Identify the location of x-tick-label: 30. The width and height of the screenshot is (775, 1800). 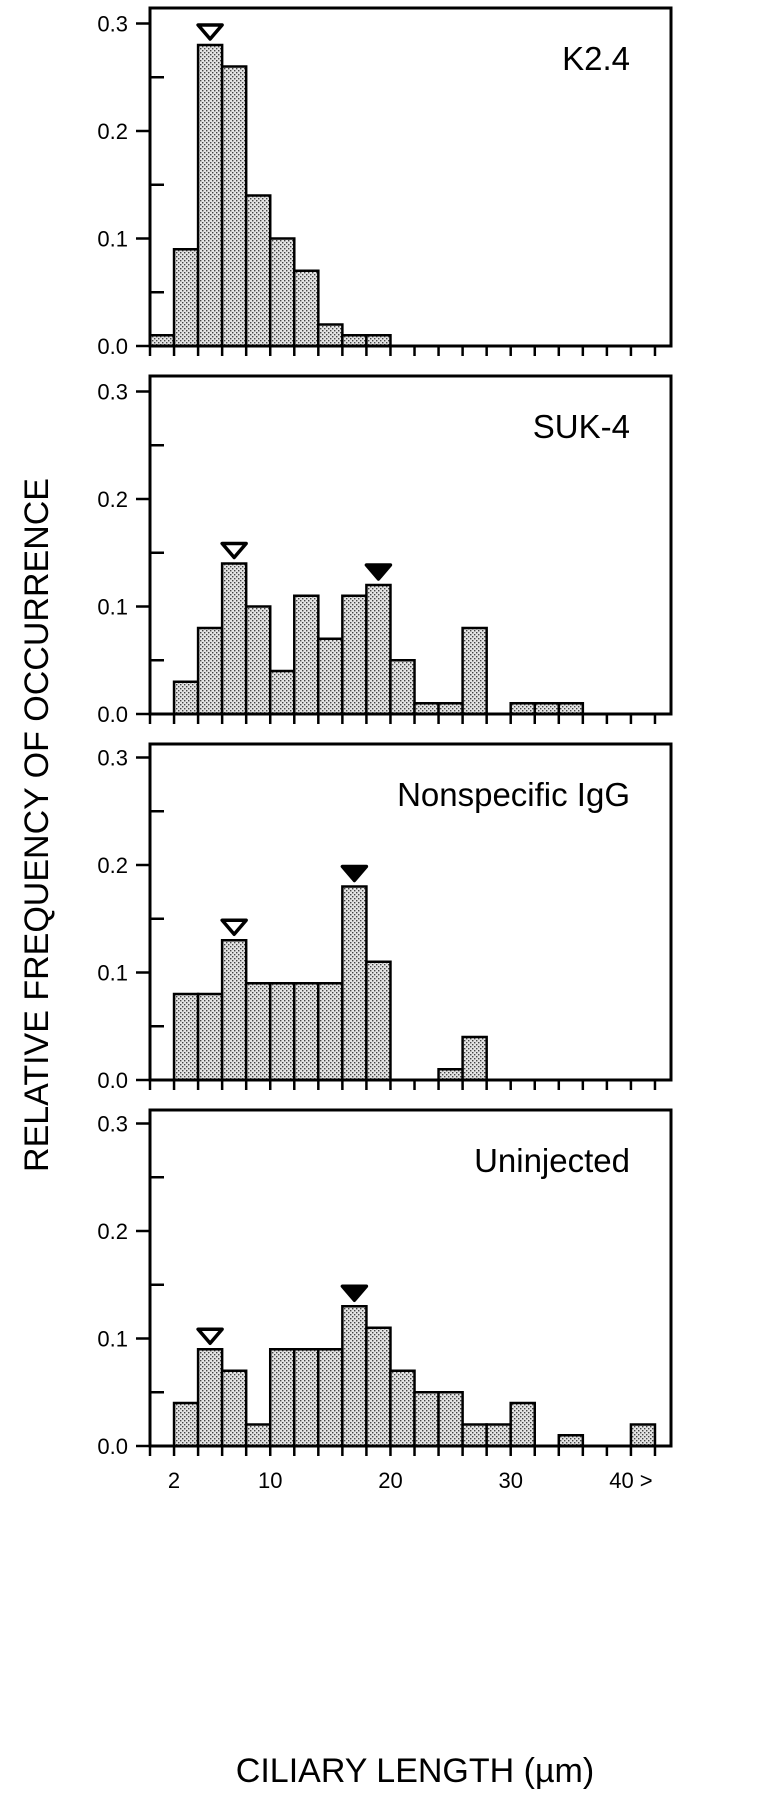
(510, 1480).